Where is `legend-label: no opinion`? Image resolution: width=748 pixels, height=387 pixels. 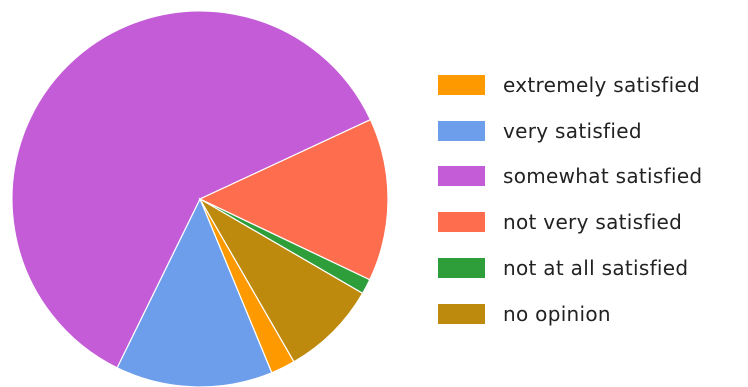
legend-label: no opinion is located at coordinates (557, 313).